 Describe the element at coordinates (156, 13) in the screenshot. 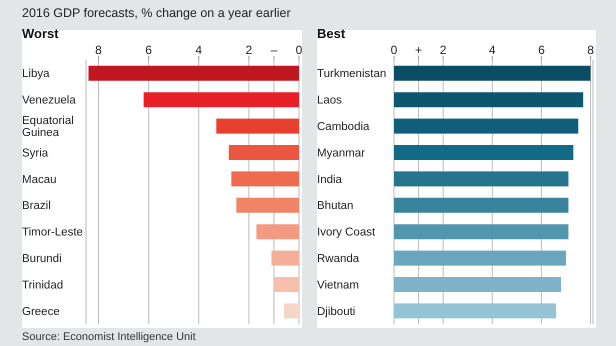

I see `chart-subtitle: 2016 GDP forecasts, % change on a year earlier` at that location.